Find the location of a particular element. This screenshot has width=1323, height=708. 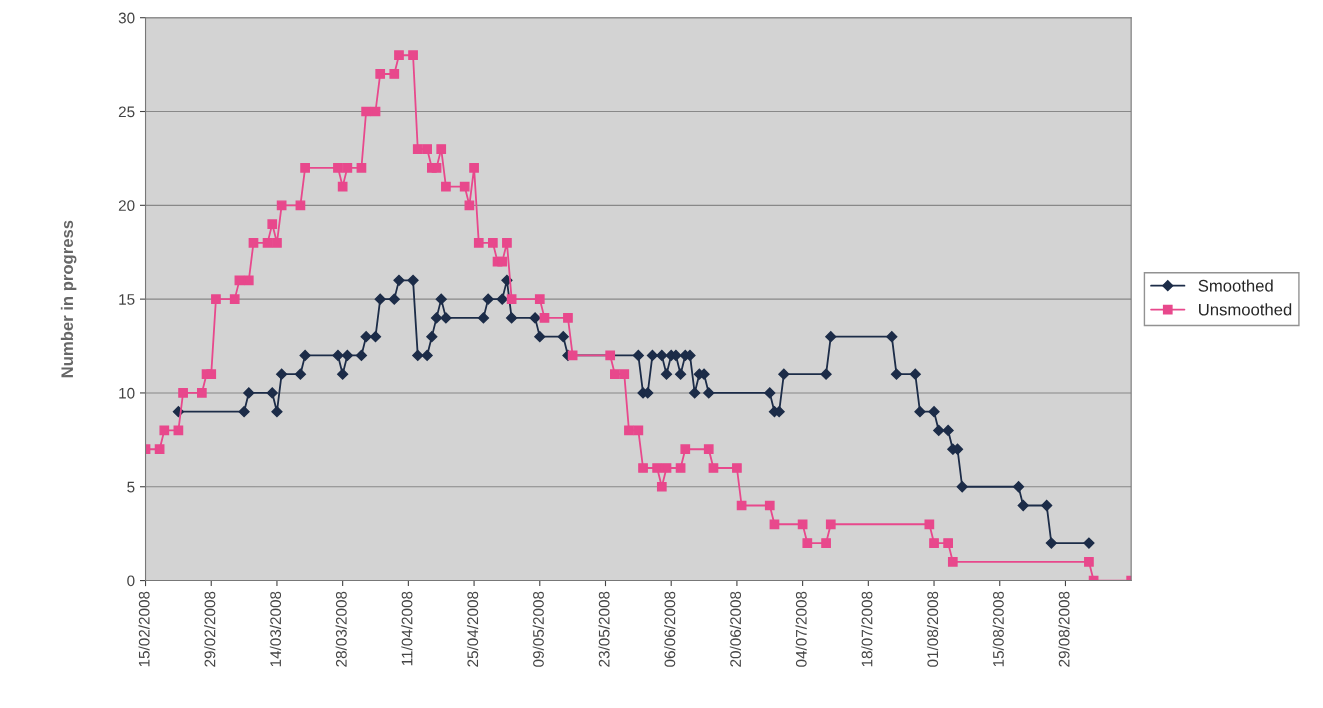

y-tick-label: 25 is located at coordinates (126, 112).